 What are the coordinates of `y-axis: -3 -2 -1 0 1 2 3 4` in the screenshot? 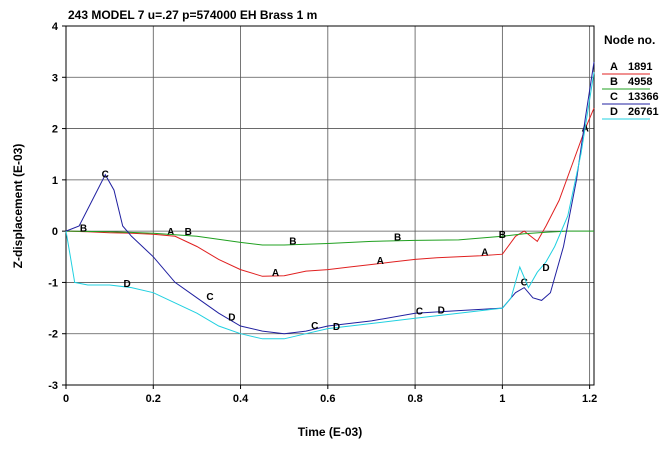 It's located at (57, 206).